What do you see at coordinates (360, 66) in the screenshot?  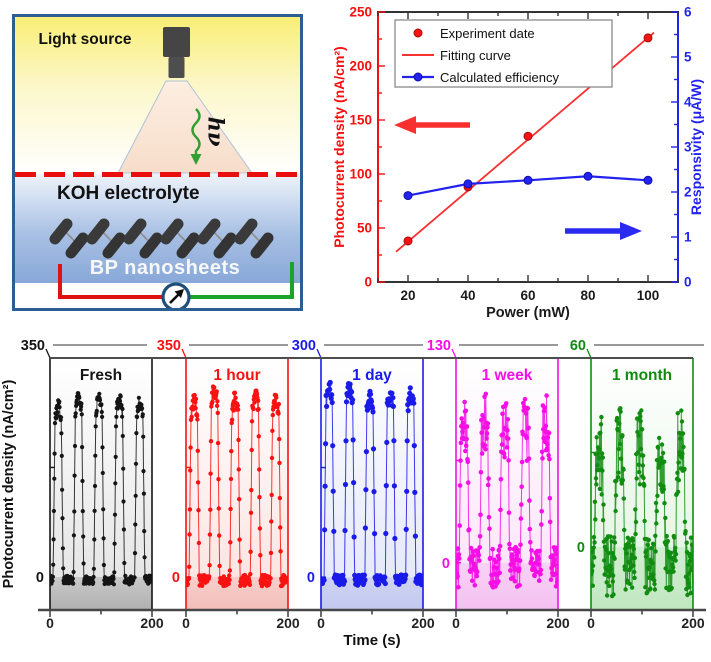 I see `left-tick-label: 200` at bounding box center [360, 66].